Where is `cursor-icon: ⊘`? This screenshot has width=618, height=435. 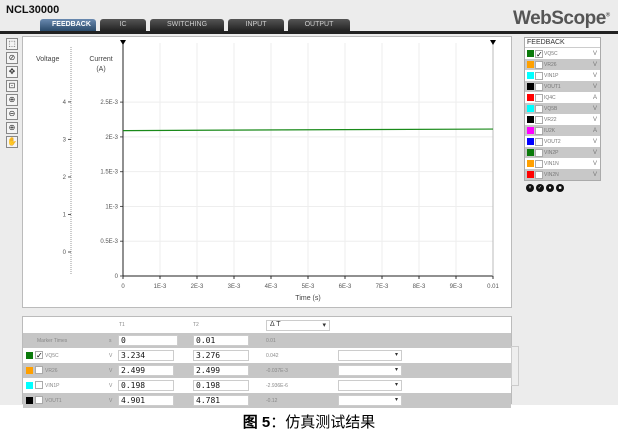 cursor-icon: ⊘ is located at coordinates (12, 58).